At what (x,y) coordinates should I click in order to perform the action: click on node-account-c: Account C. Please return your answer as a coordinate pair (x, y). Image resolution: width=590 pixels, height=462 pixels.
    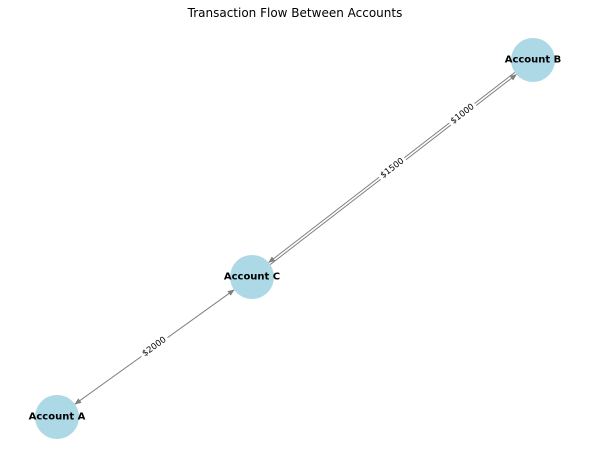
    Looking at the image, I should click on (252, 277).